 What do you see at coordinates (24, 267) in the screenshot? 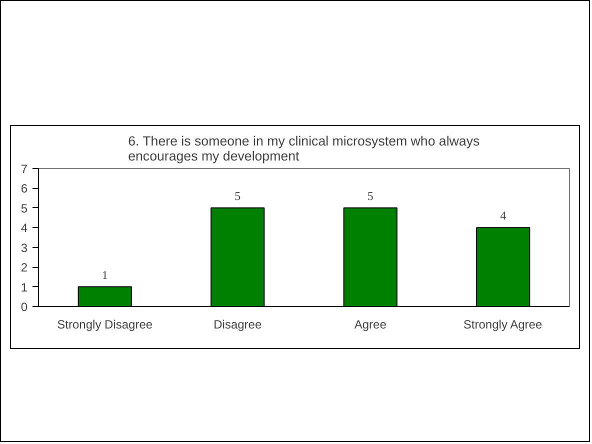
I see `y-tick-label: 2` at bounding box center [24, 267].